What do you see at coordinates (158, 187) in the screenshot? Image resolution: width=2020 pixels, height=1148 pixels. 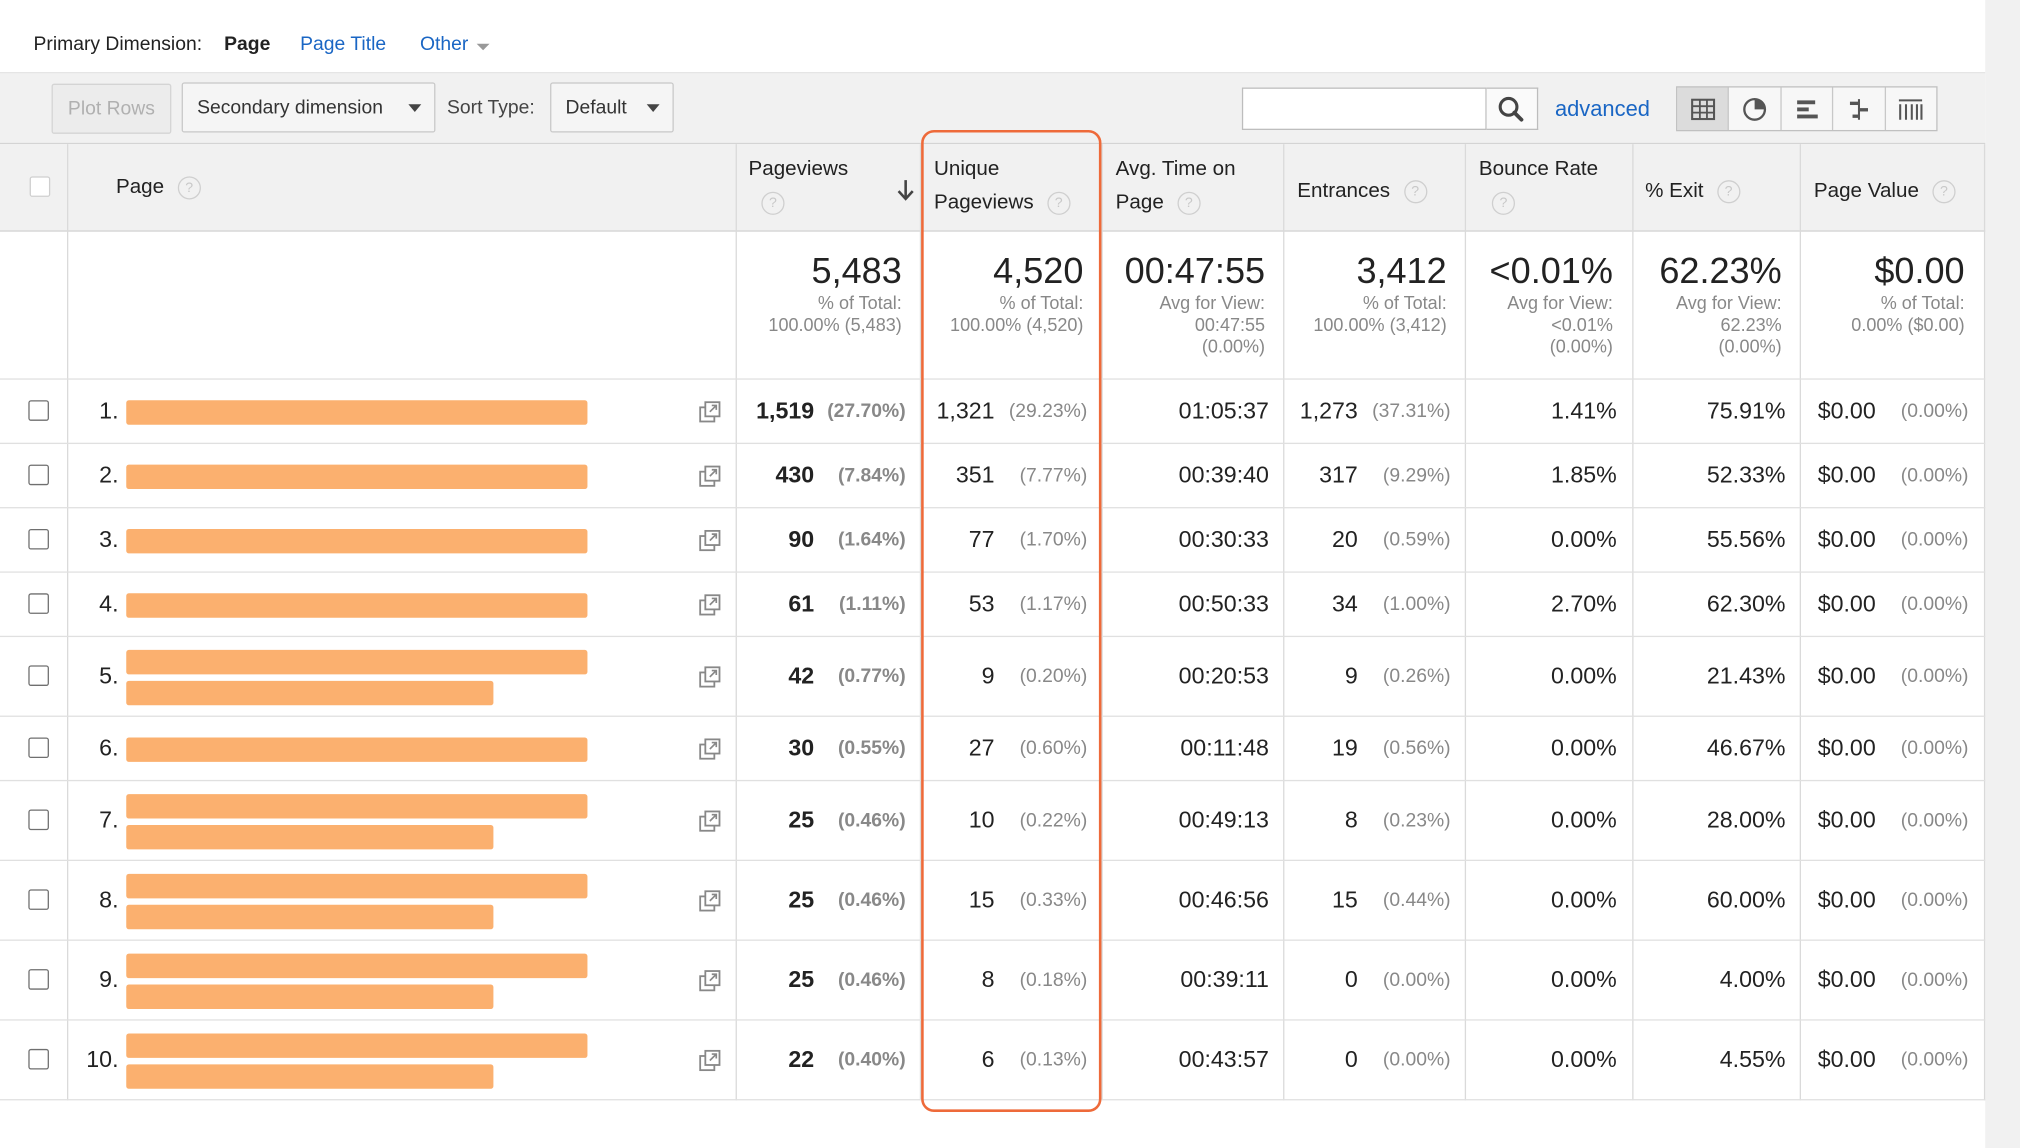 I see `column-header-page: Page ?` at bounding box center [158, 187].